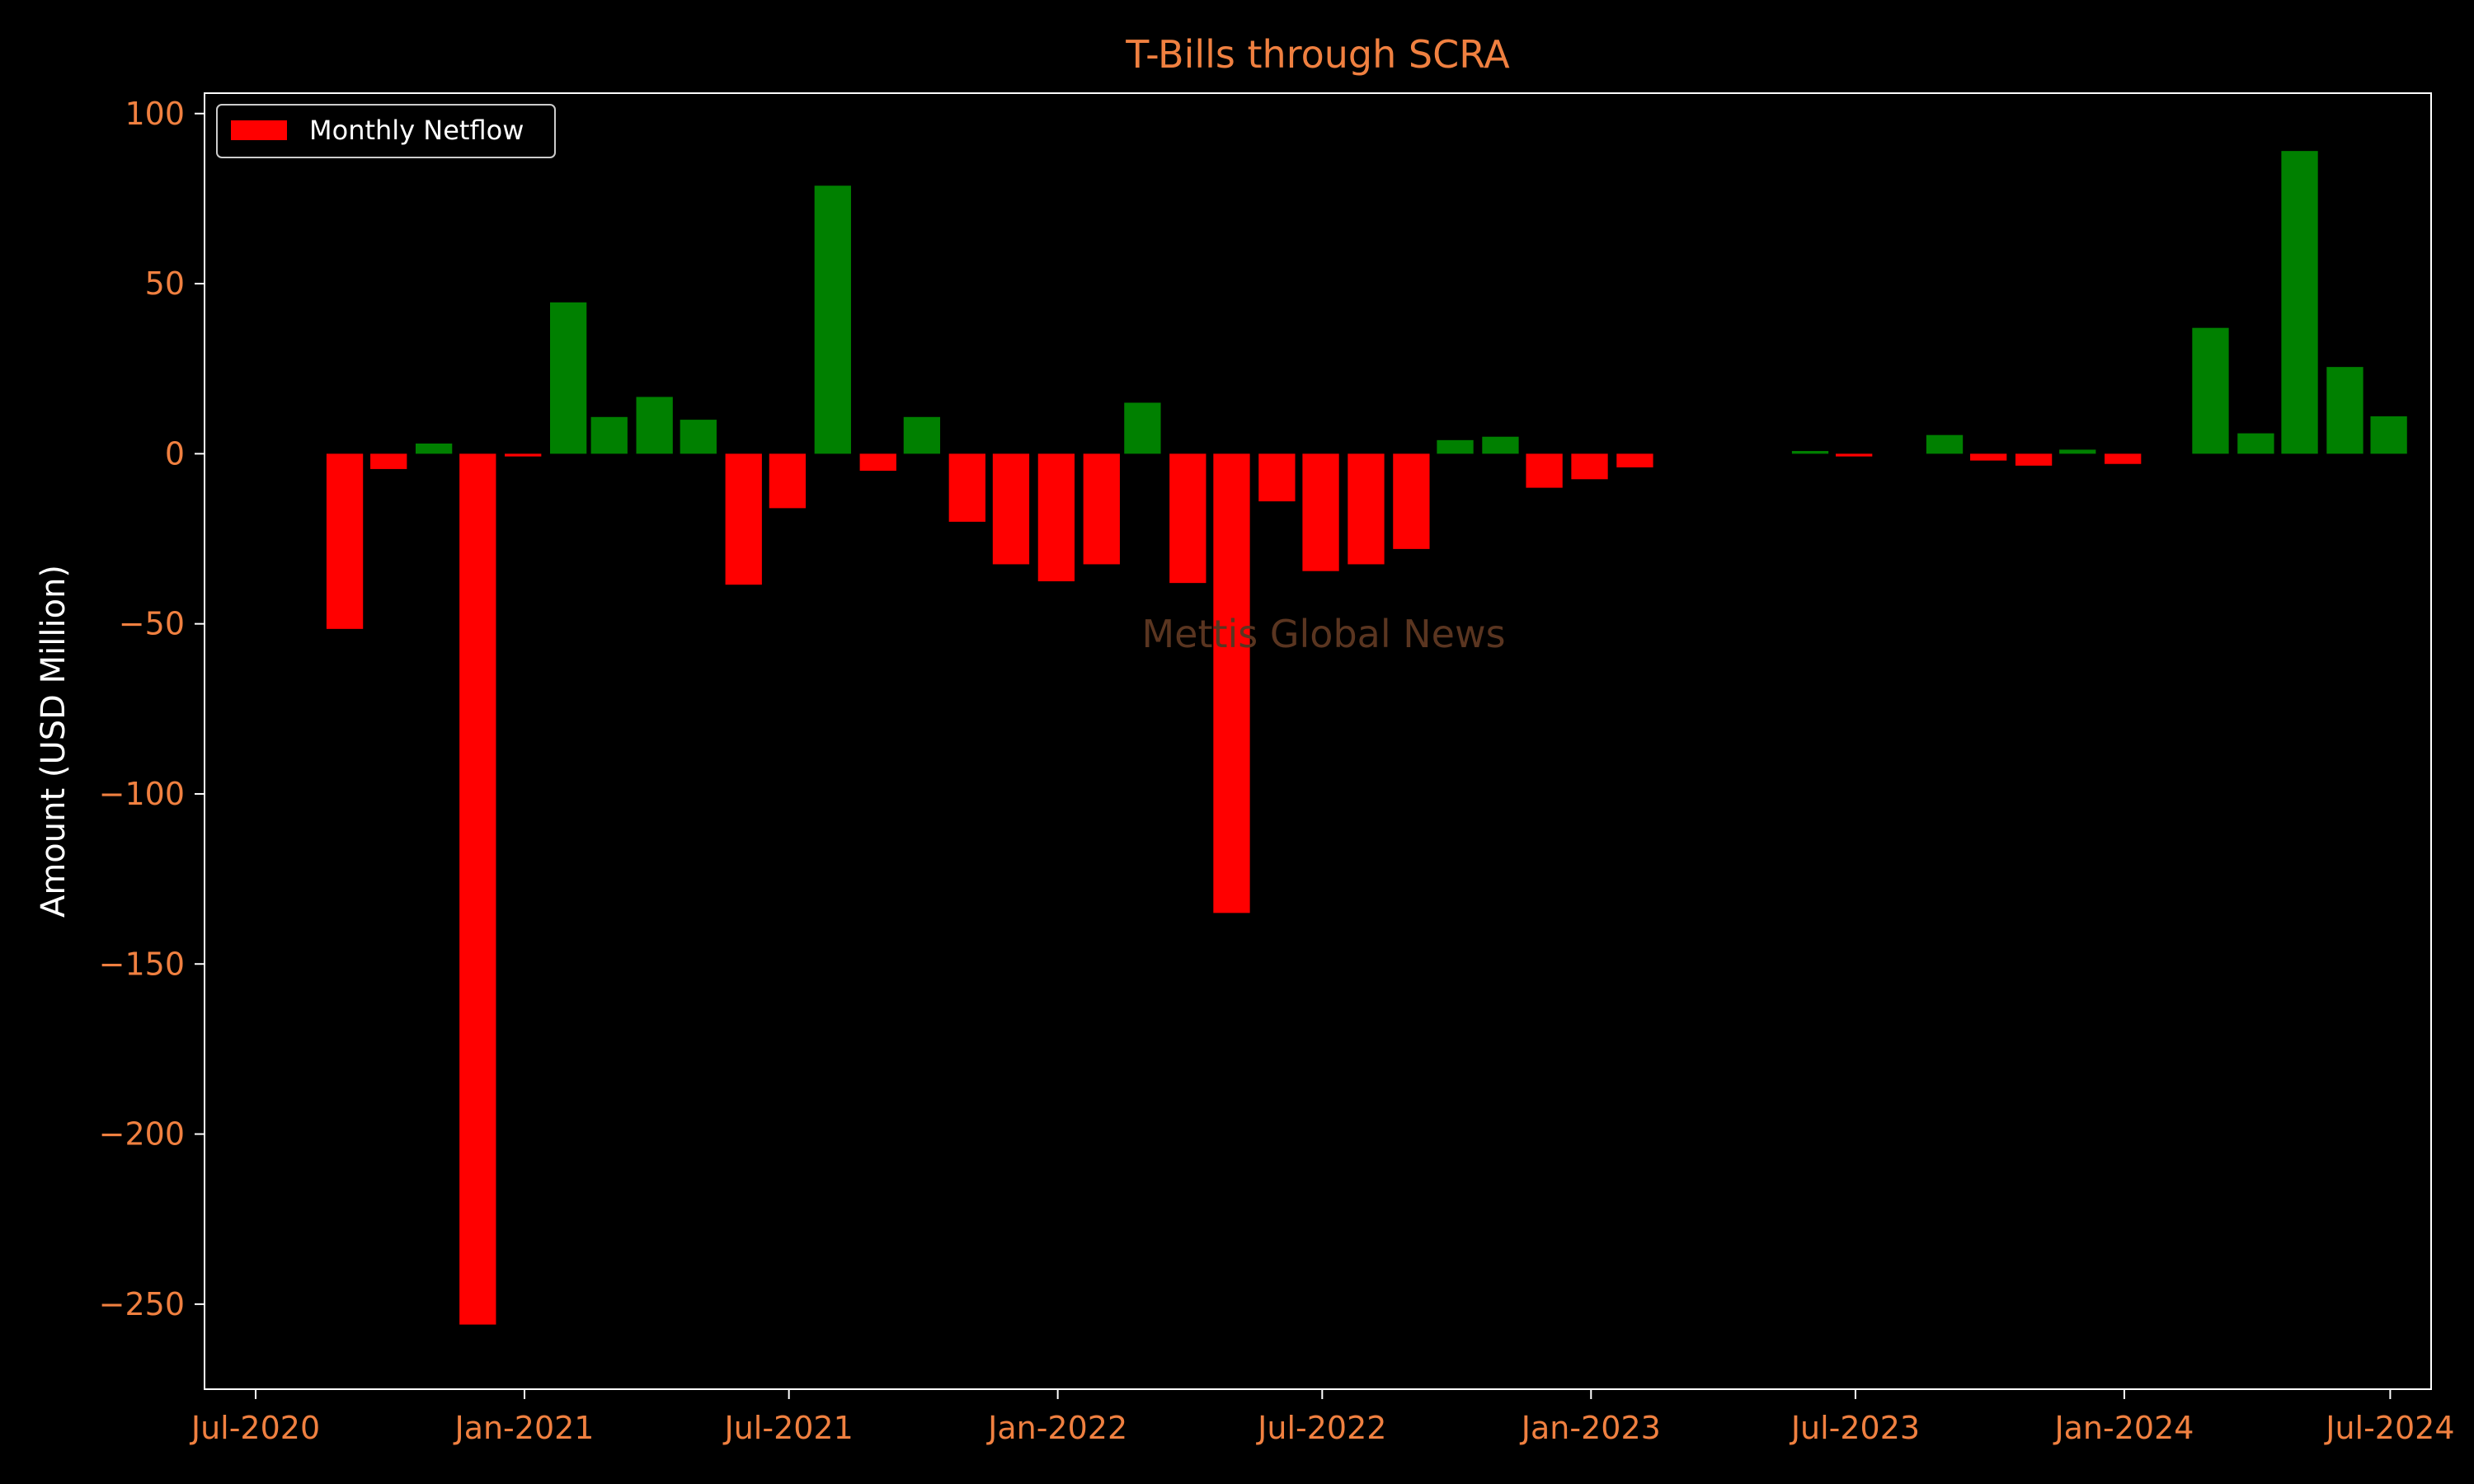  I want to click on x-tick-label: Jan-2022, so click(1056, 1428).